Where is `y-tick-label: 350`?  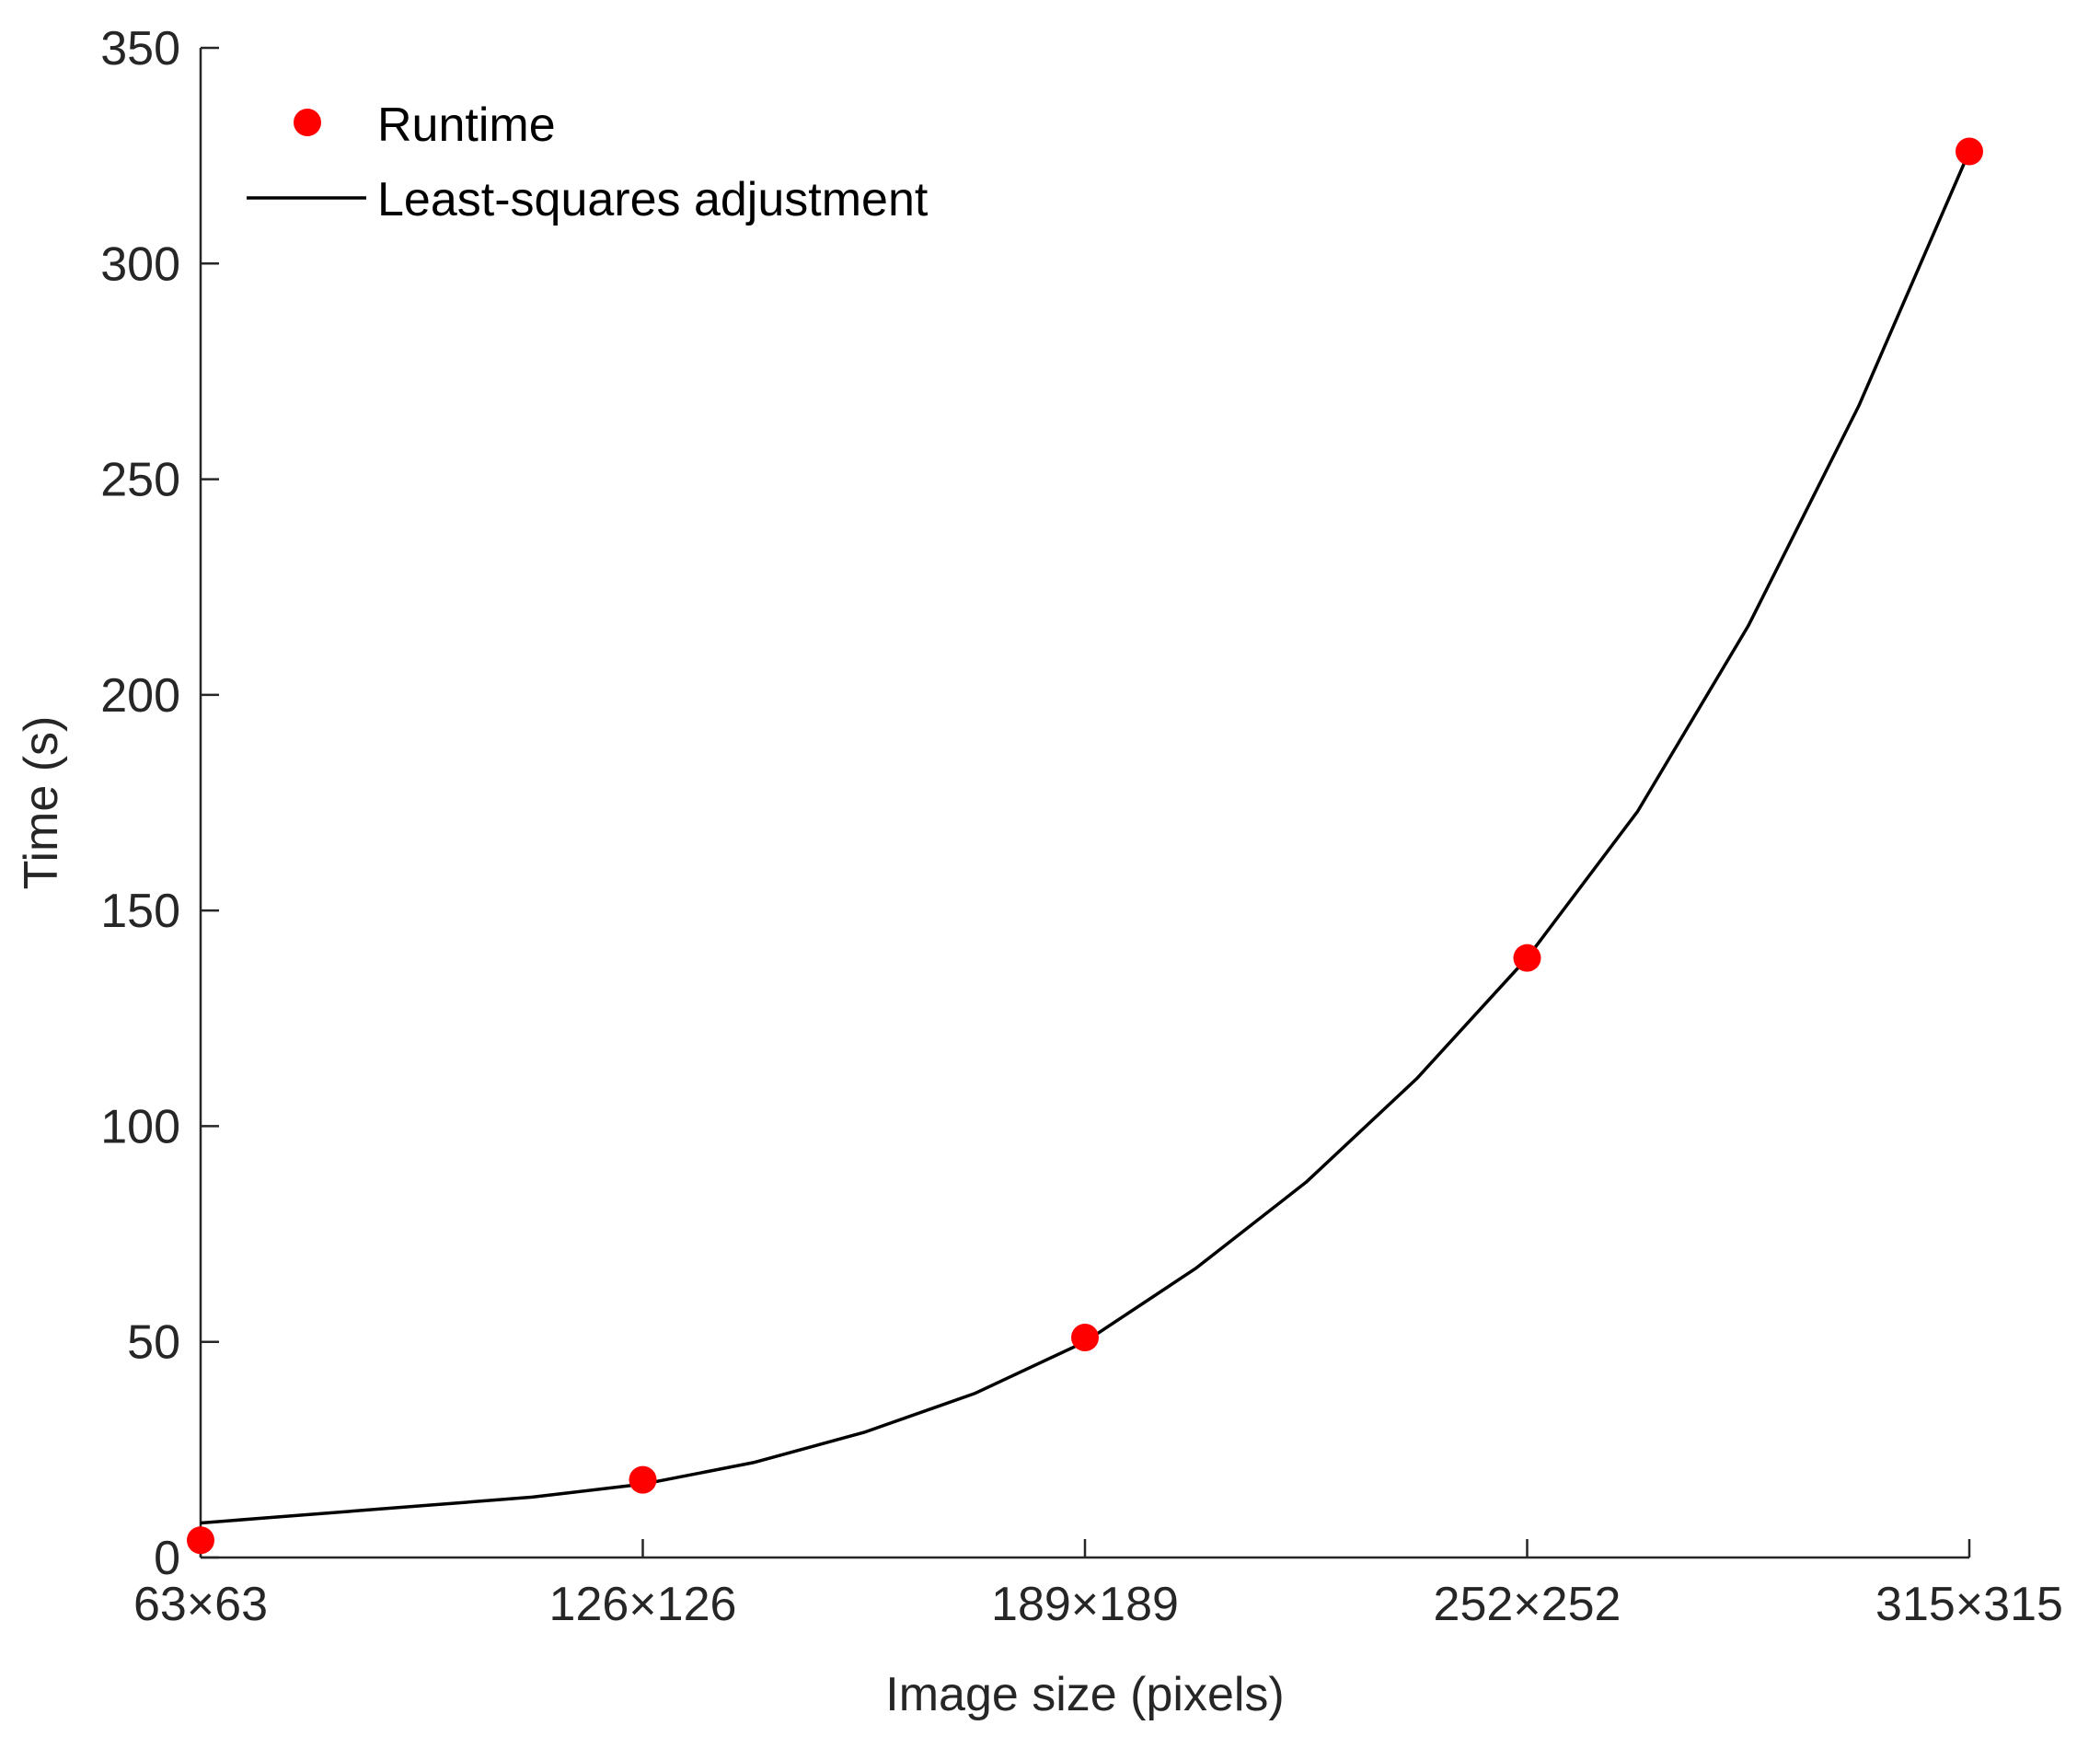 y-tick-label: 350 is located at coordinates (140, 49).